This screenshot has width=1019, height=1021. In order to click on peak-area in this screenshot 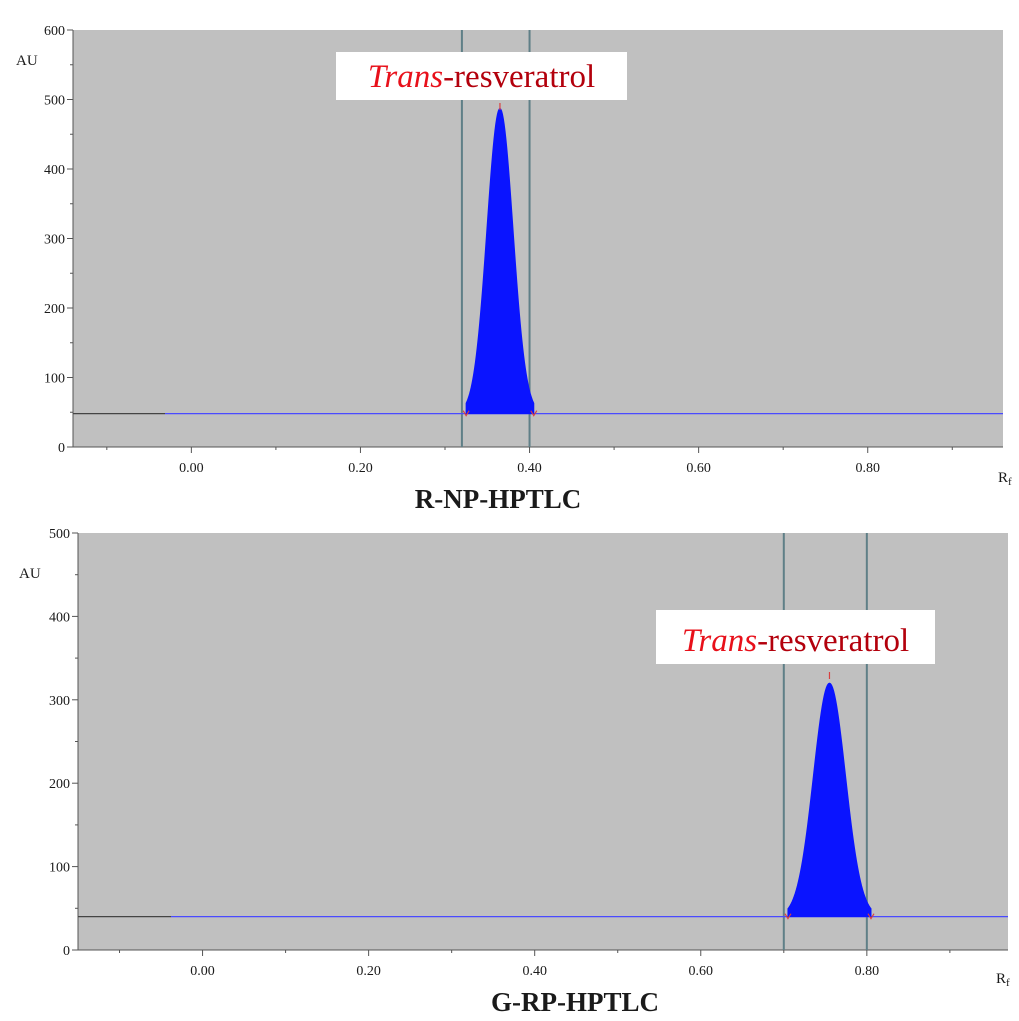, I will do `click(829, 800)`.